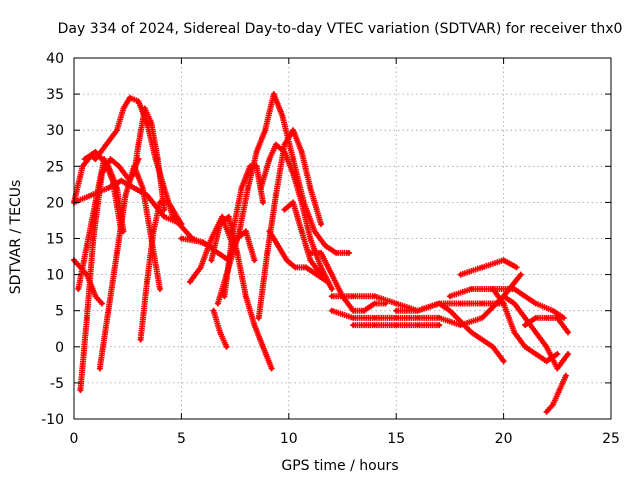  Describe the element at coordinates (611, 439) in the screenshot. I see `x-tick-label: 25` at that location.